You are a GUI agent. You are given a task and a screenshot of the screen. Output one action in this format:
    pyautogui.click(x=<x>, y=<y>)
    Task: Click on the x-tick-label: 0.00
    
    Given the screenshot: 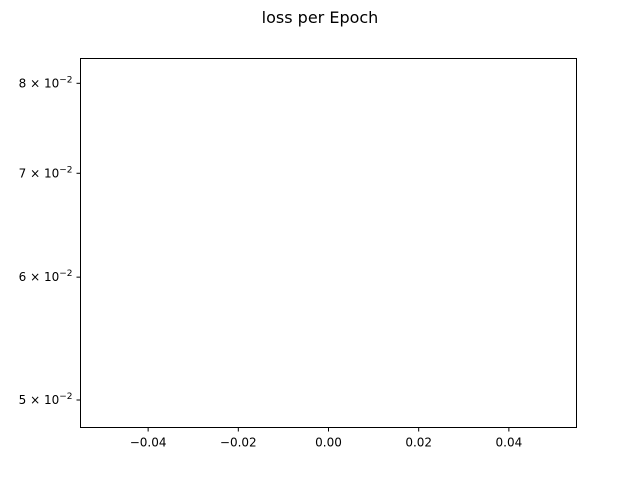 What is the action you would take?
    pyautogui.click(x=328, y=443)
    